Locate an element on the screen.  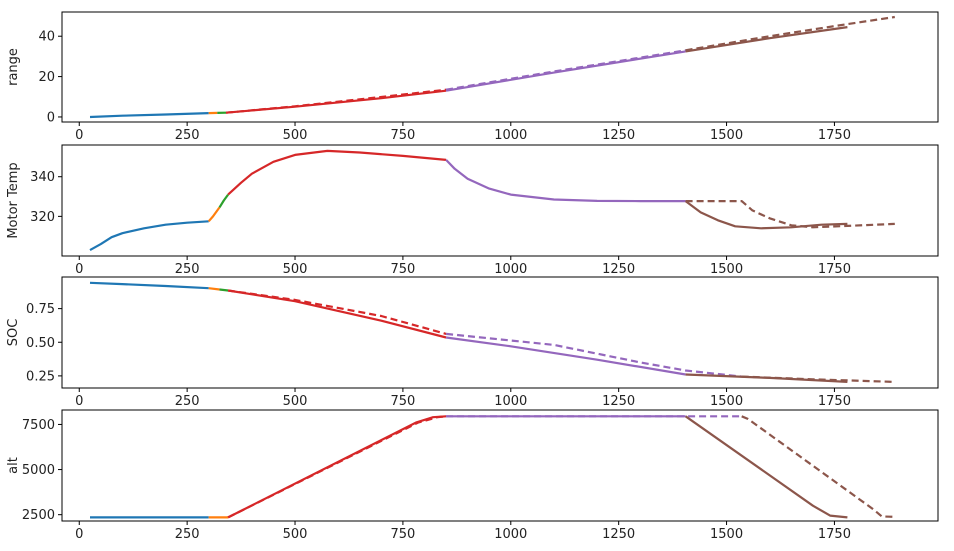
y-tick-label: 0.50 is located at coordinates (40, 343).